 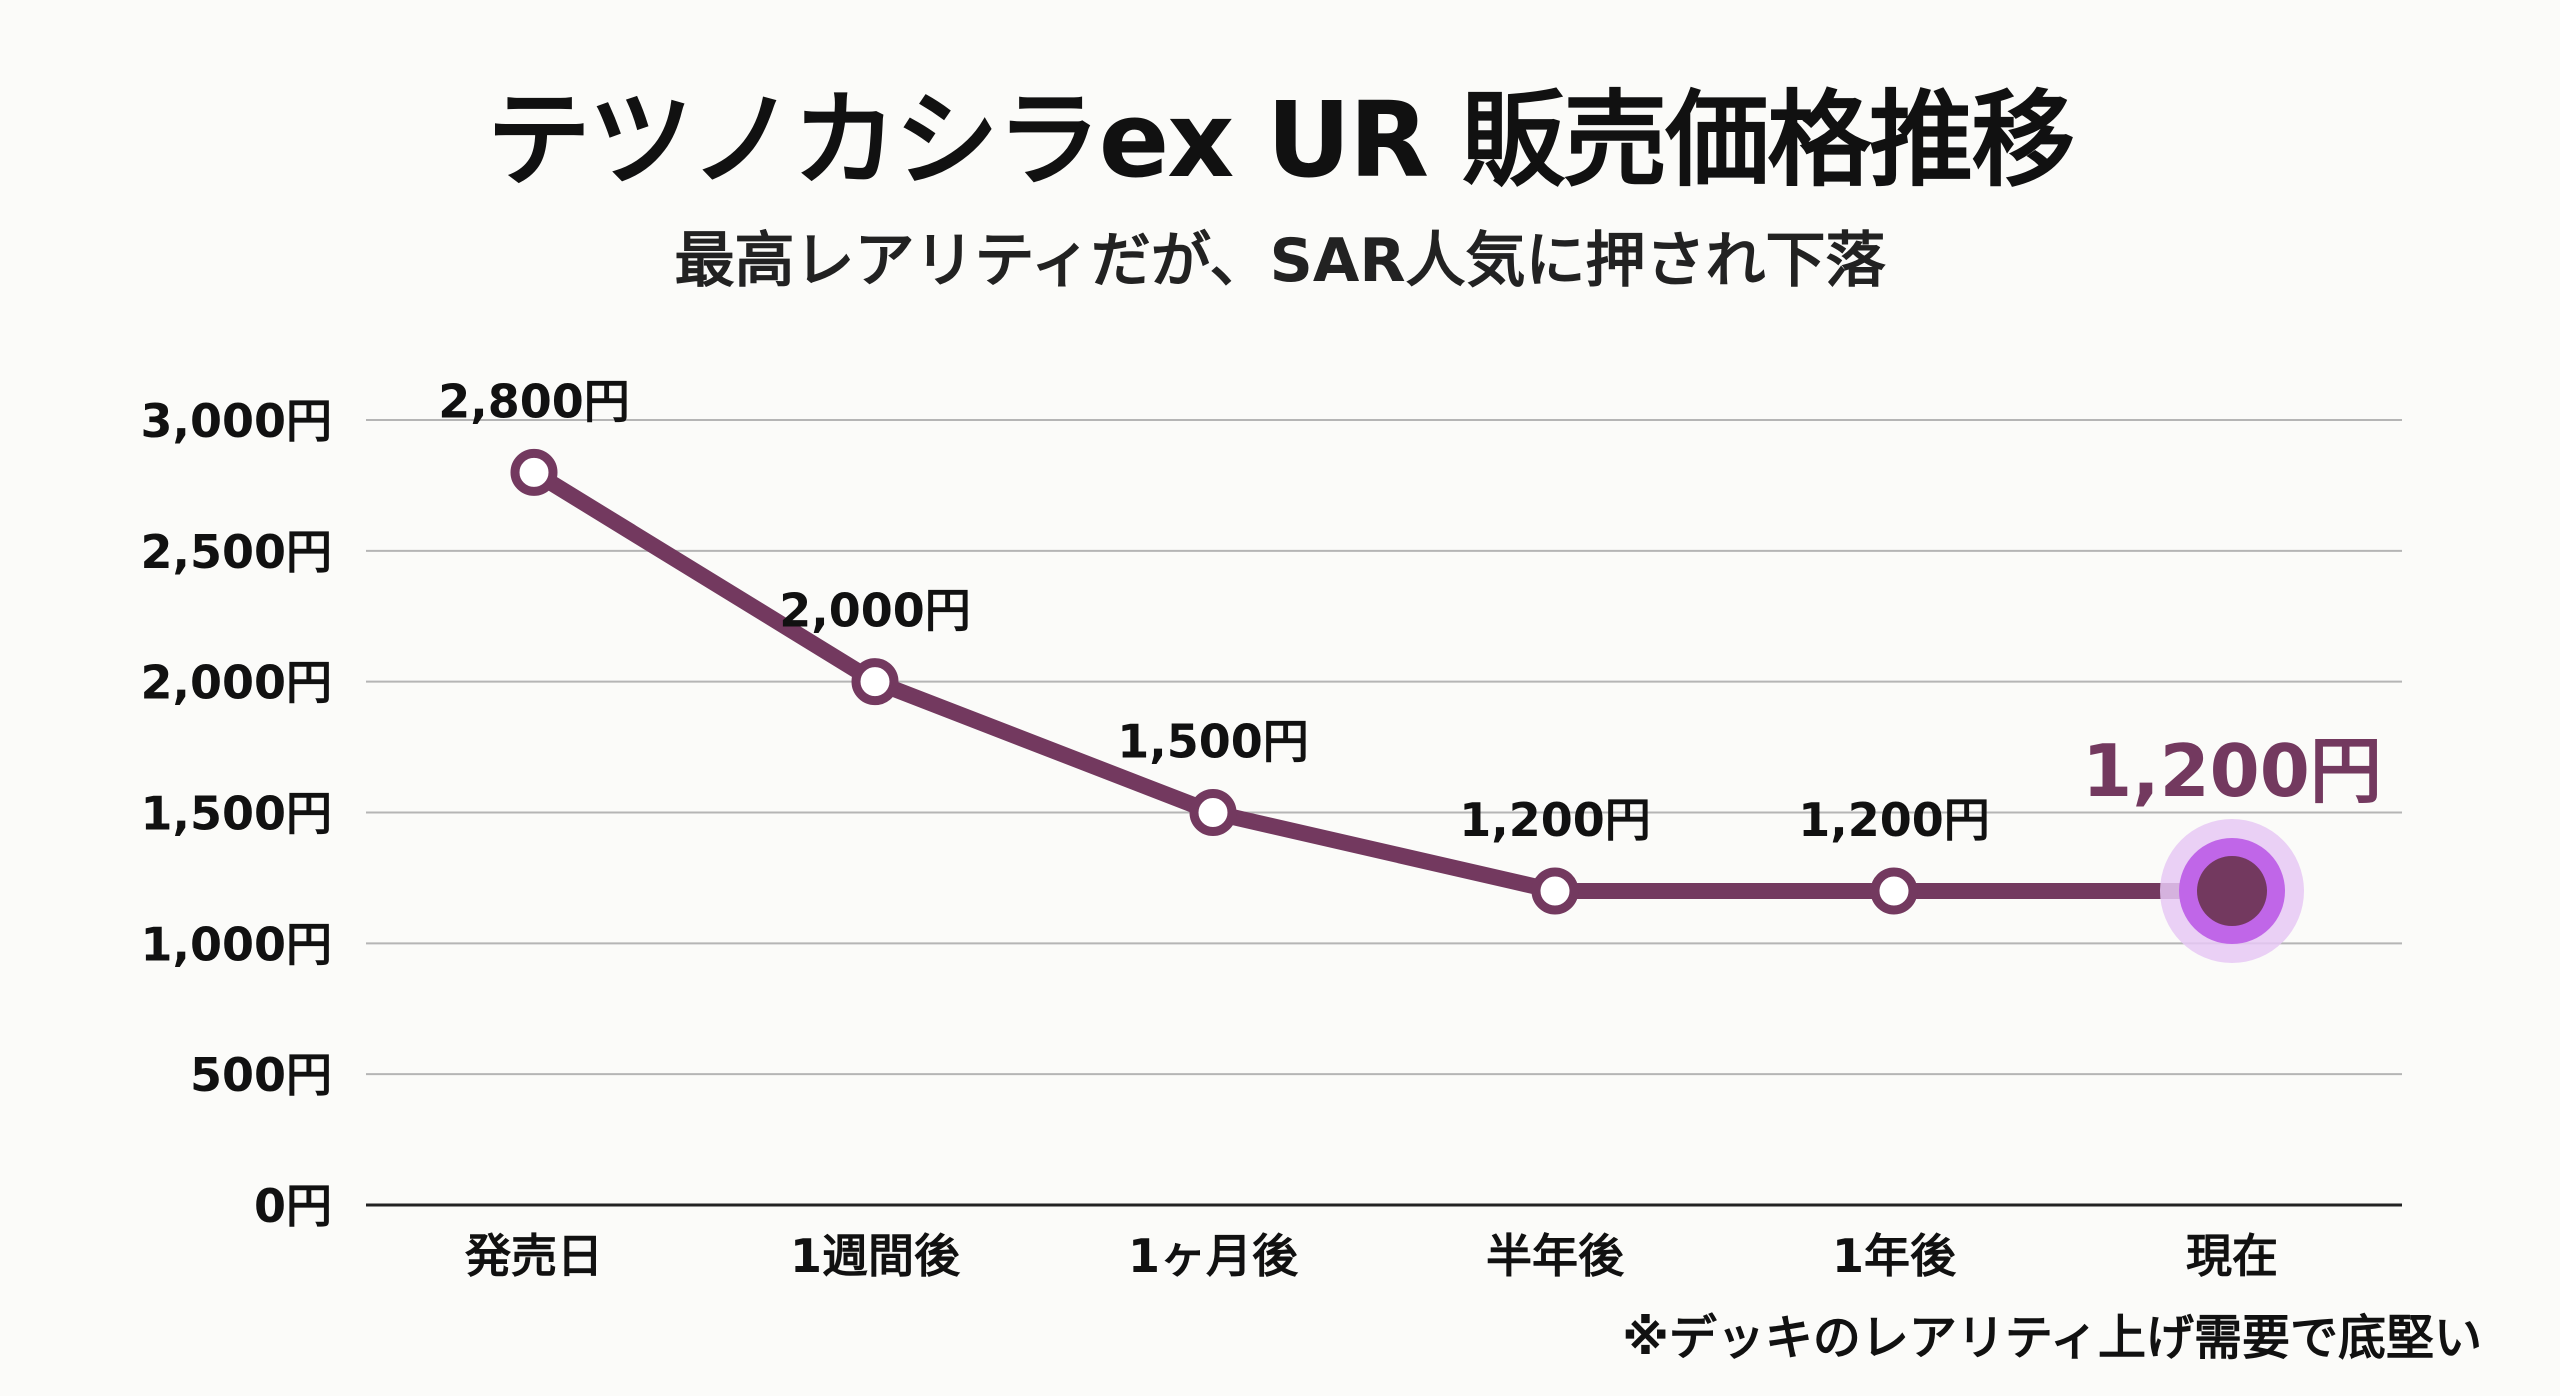 I want to click on data-label-highlight: 1,200円, so click(x=2232, y=771).